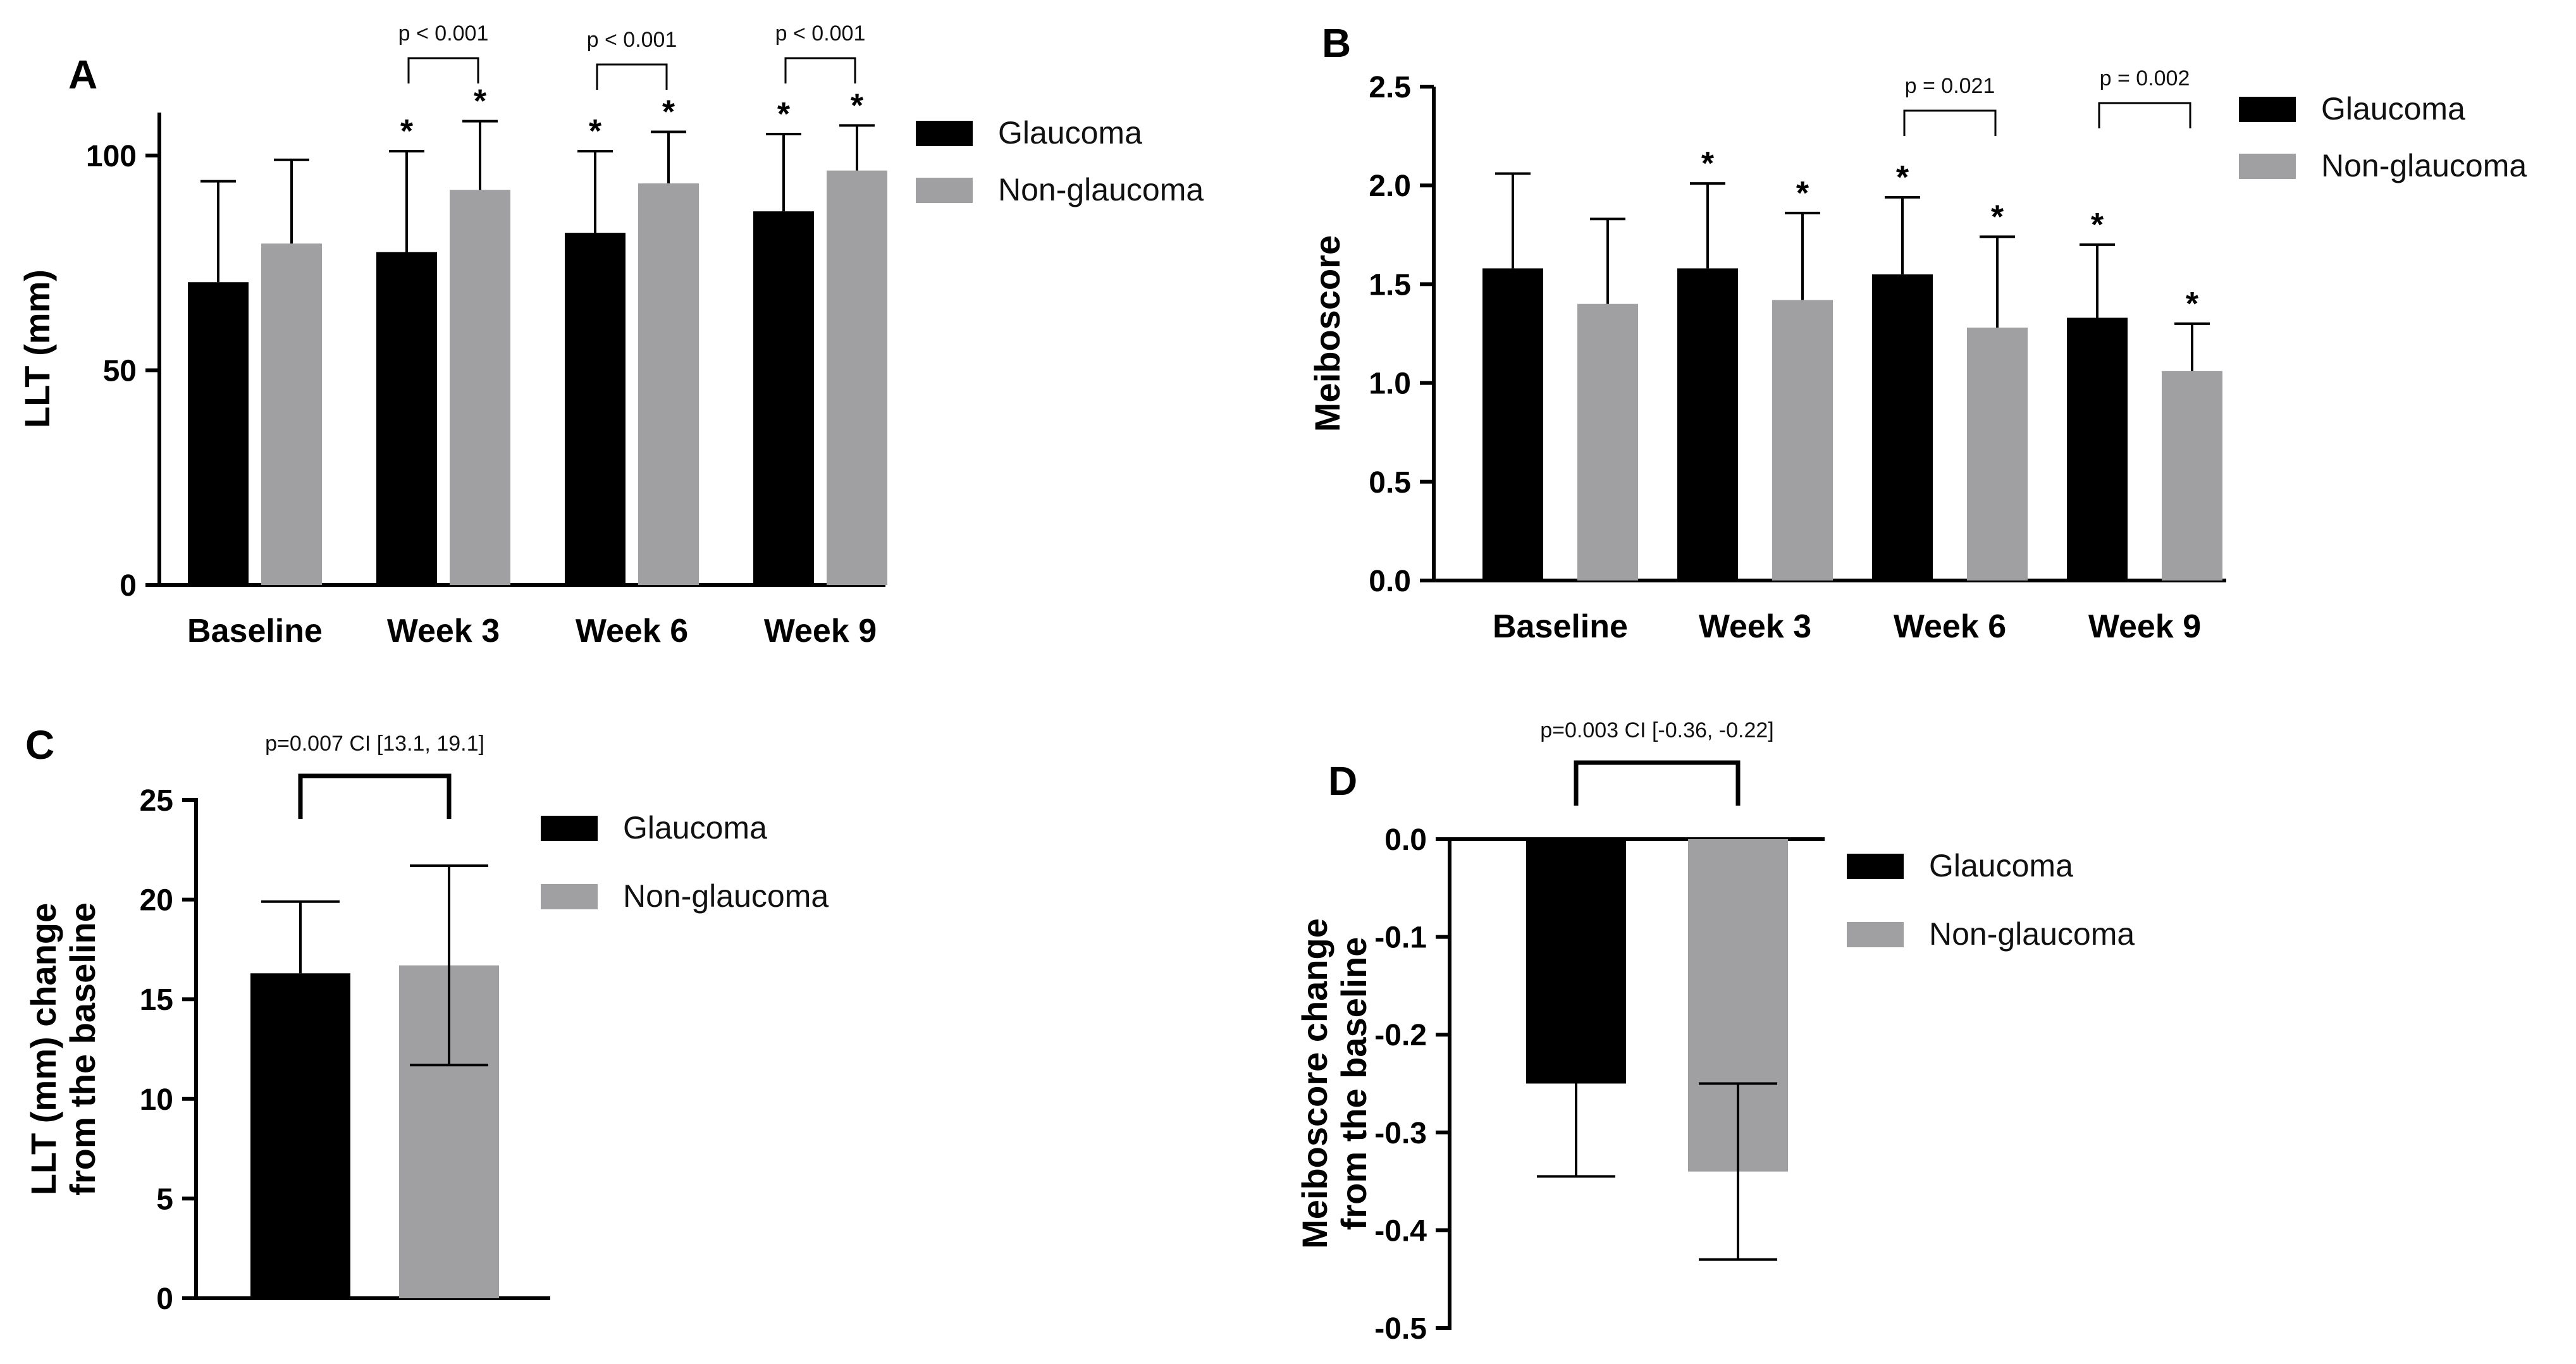 The image size is (2576, 1364). Describe the element at coordinates (112, 156) in the screenshot. I see `y-tick-label: 100` at that location.